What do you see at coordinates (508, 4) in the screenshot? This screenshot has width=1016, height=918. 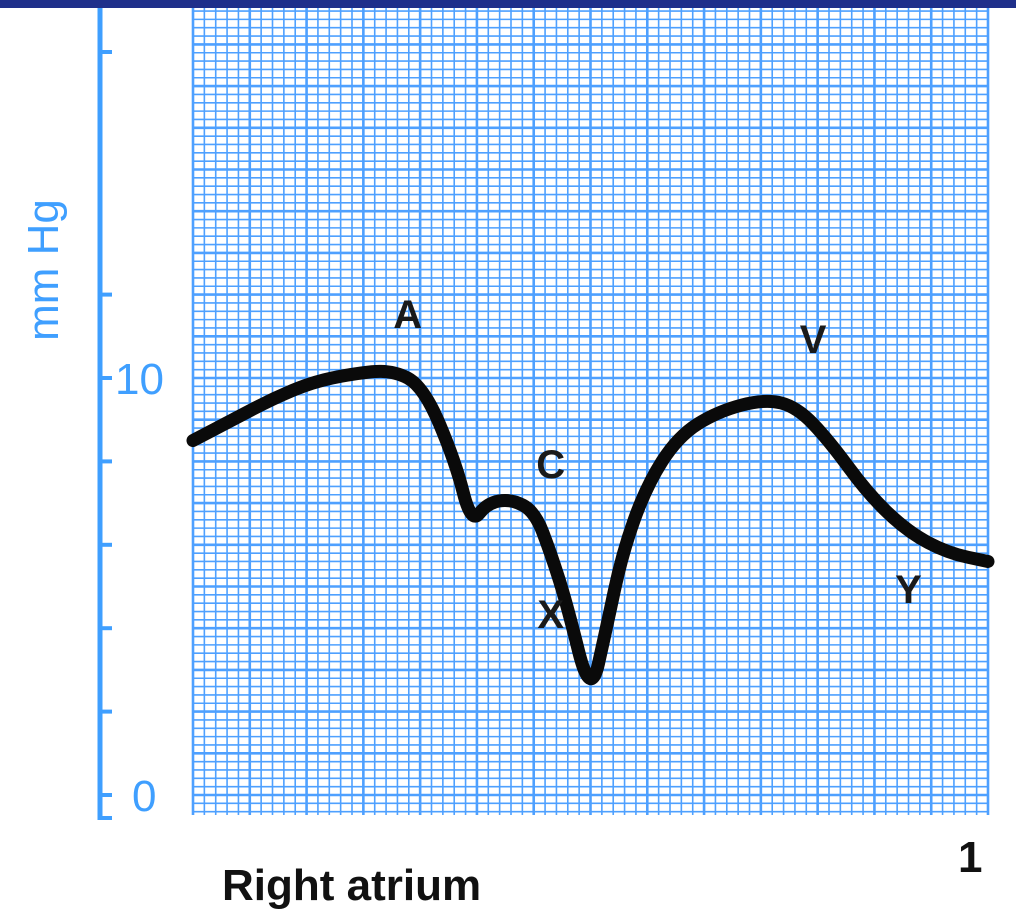 I see `top-bar` at bounding box center [508, 4].